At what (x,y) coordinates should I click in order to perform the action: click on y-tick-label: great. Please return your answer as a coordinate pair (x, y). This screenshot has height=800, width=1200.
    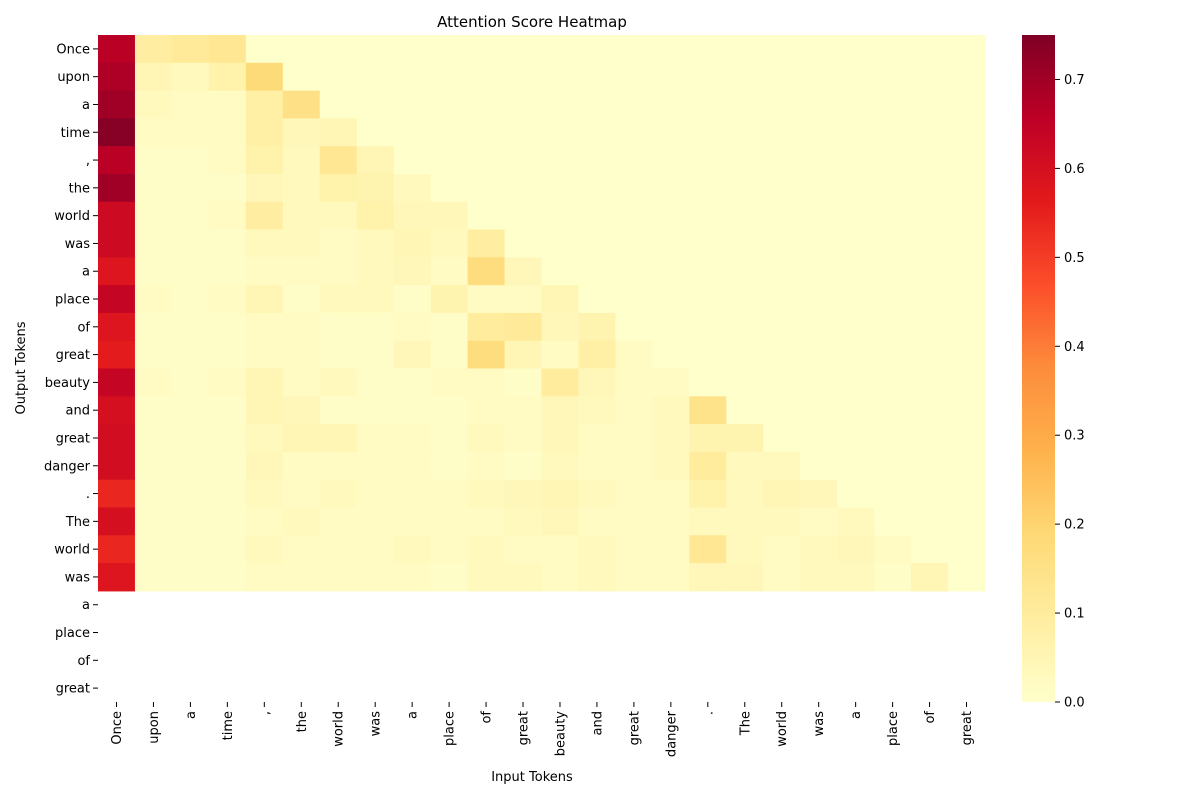
    Looking at the image, I should click on (73, 355).